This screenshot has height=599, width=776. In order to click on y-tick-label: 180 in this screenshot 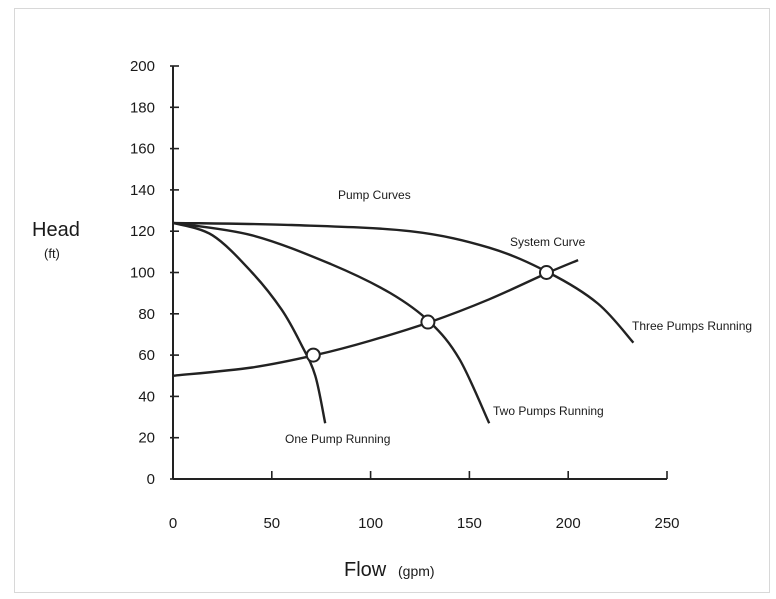, I will do `click(142, 107)`.